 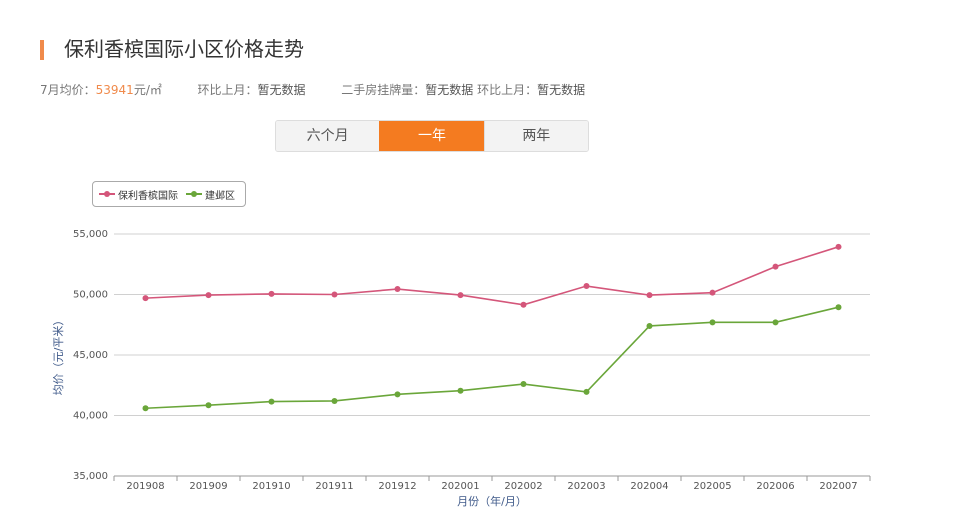 I want to click on y-tick-label: 55,000, so click(x=90, y=234).